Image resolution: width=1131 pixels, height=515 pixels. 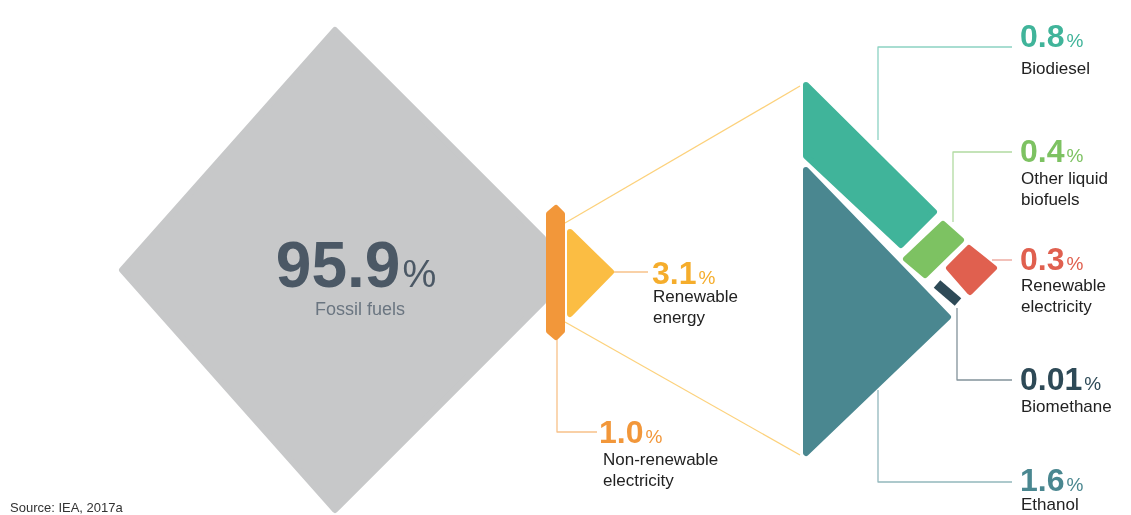 I want to click on category-label: Other liquid biofuels, so click(x=1064, y=189).